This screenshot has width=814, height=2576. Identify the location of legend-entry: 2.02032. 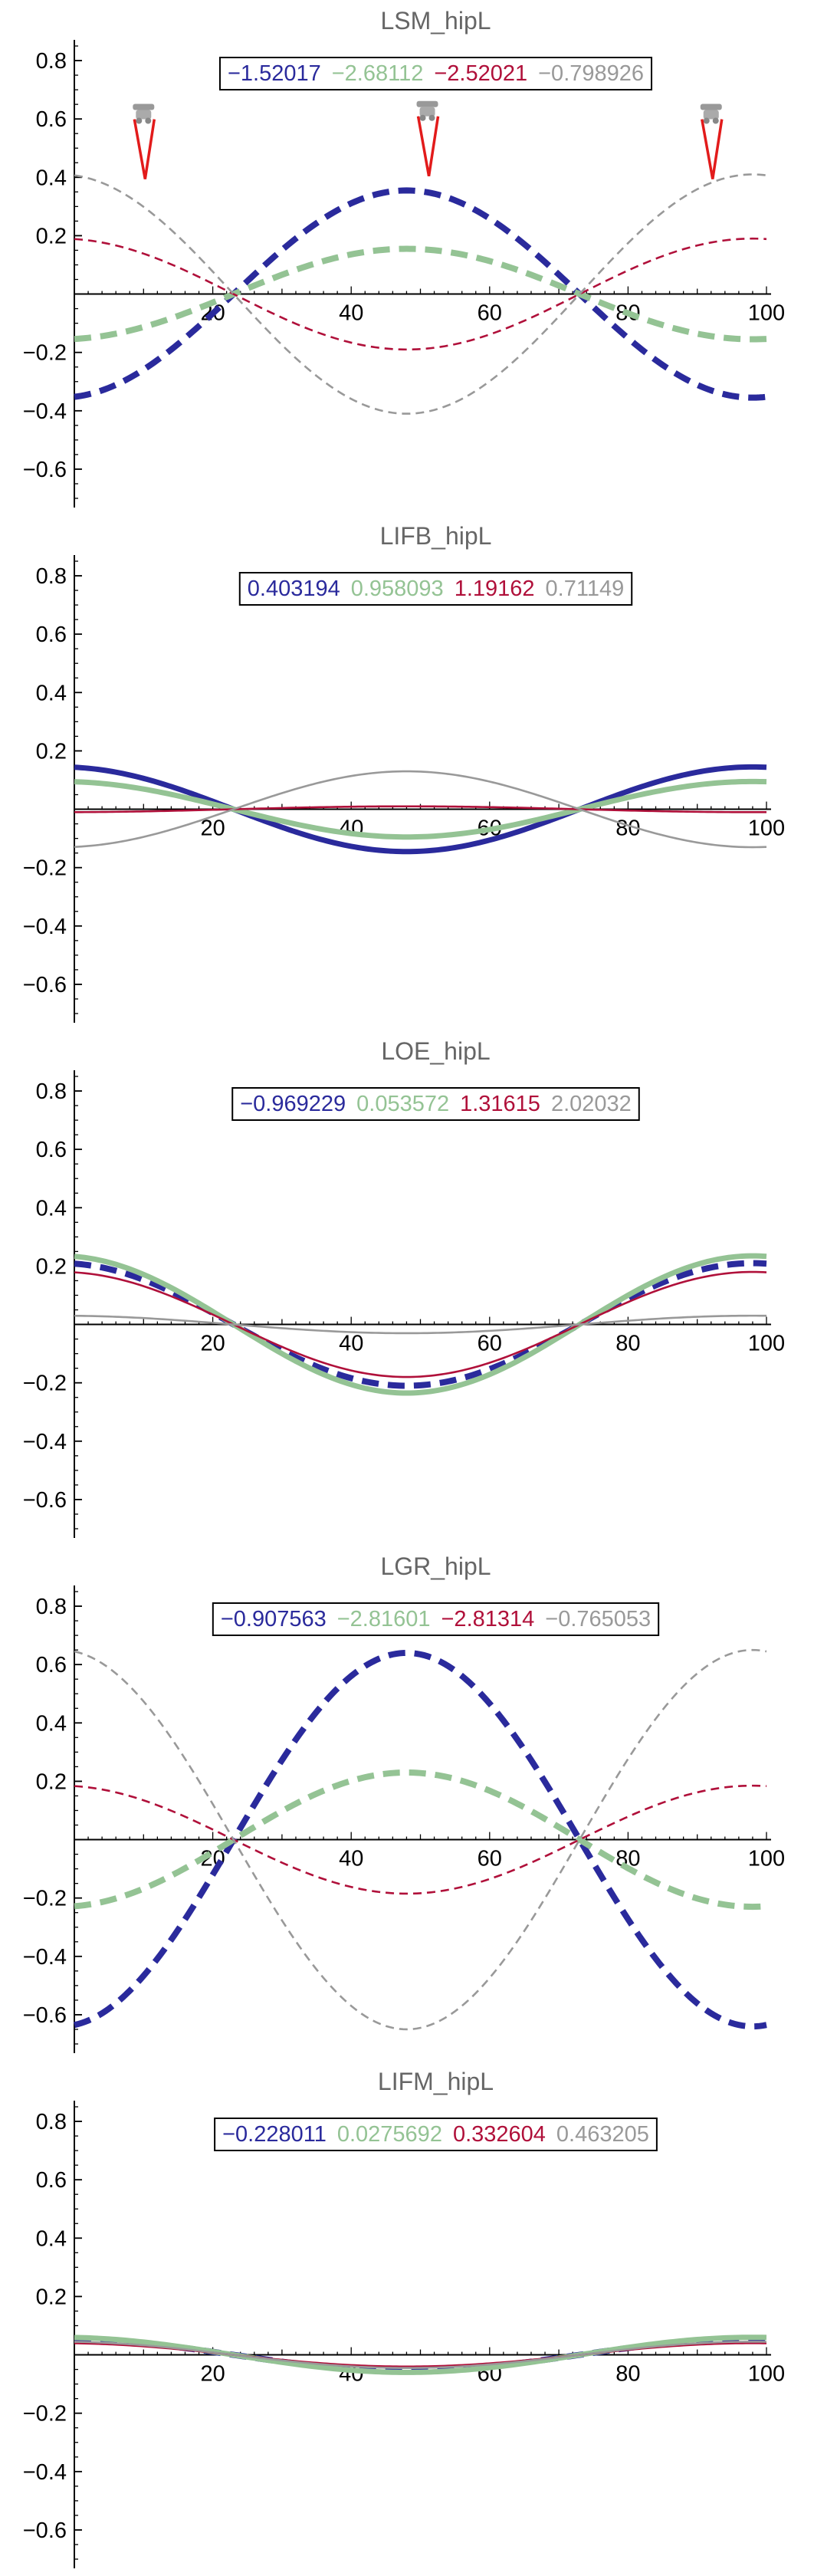
(591, 1104).